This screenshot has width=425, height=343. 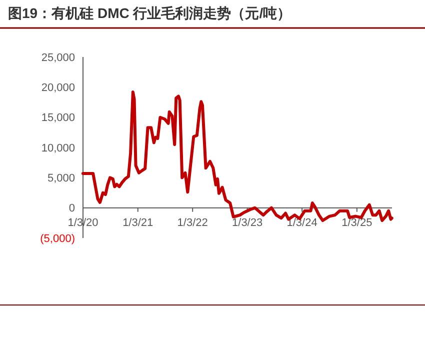 What do you see at coordinates (61, 178) in the screenshot?
I see `y-tick-label: 5,000` at bounding box center [61, 178].